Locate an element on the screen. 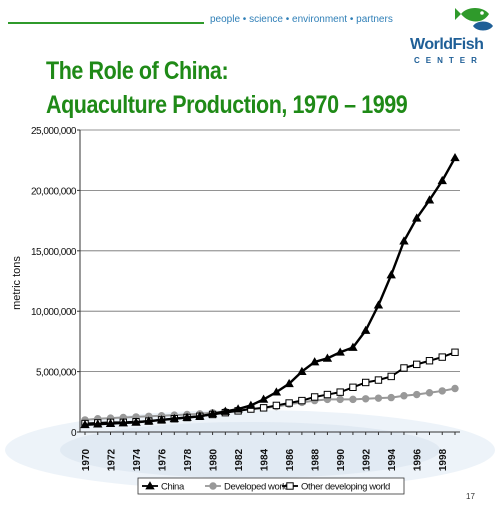 The height and width of the screenshot is (514, 500). title-line-1: The Role of China: is located at coordinates (137, 71).